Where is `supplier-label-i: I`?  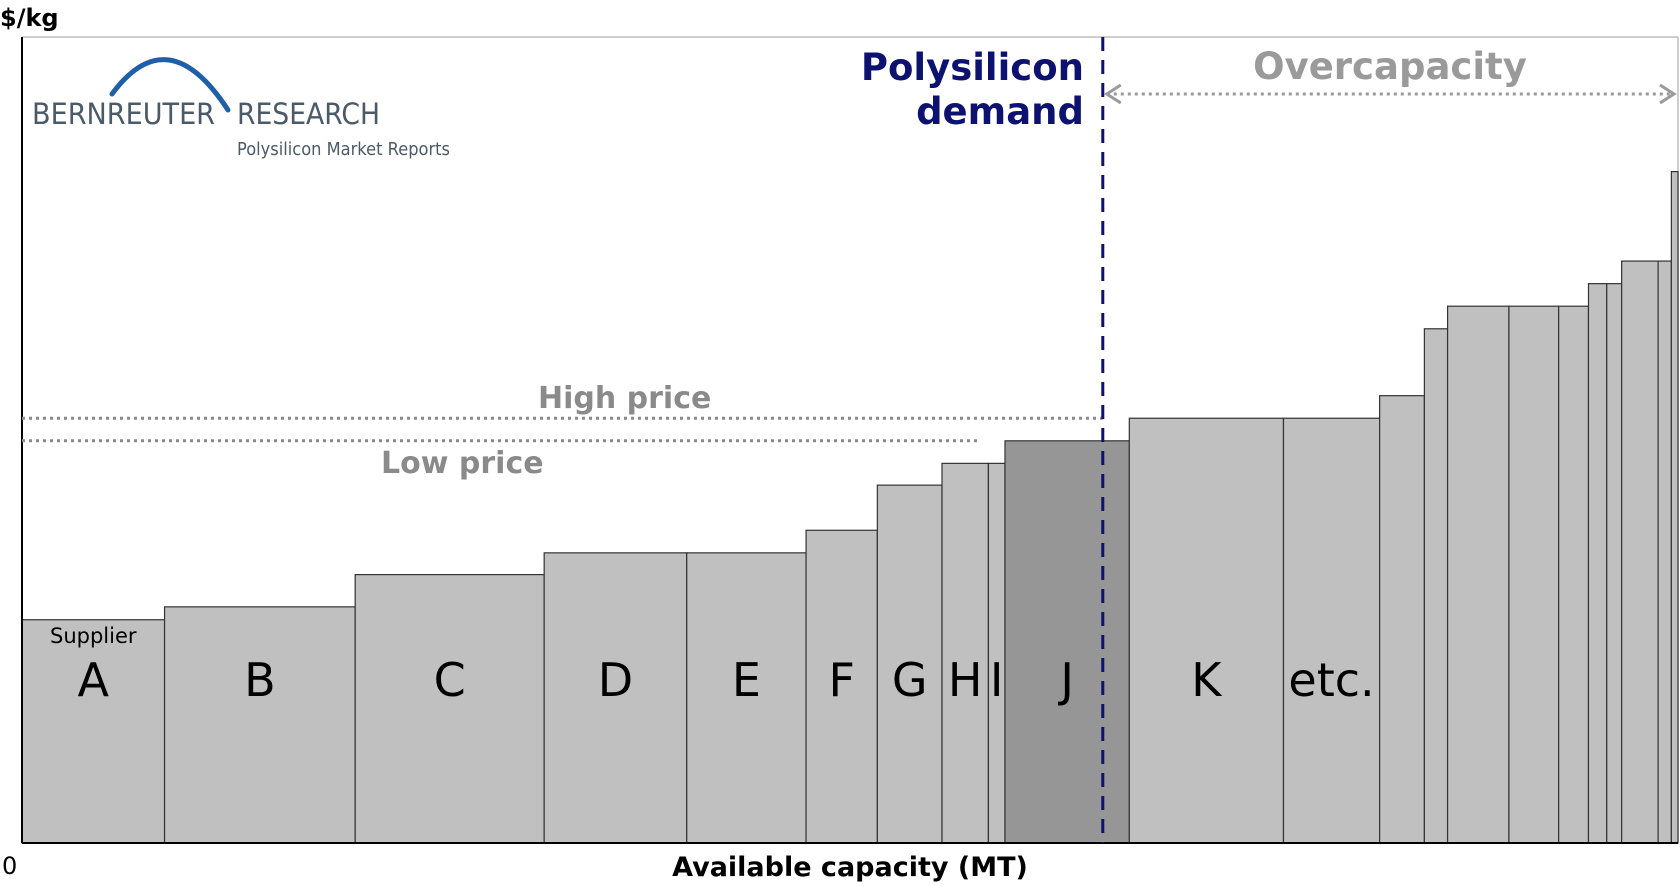 supplier-label-i: I is located at coordinates (997, 680).